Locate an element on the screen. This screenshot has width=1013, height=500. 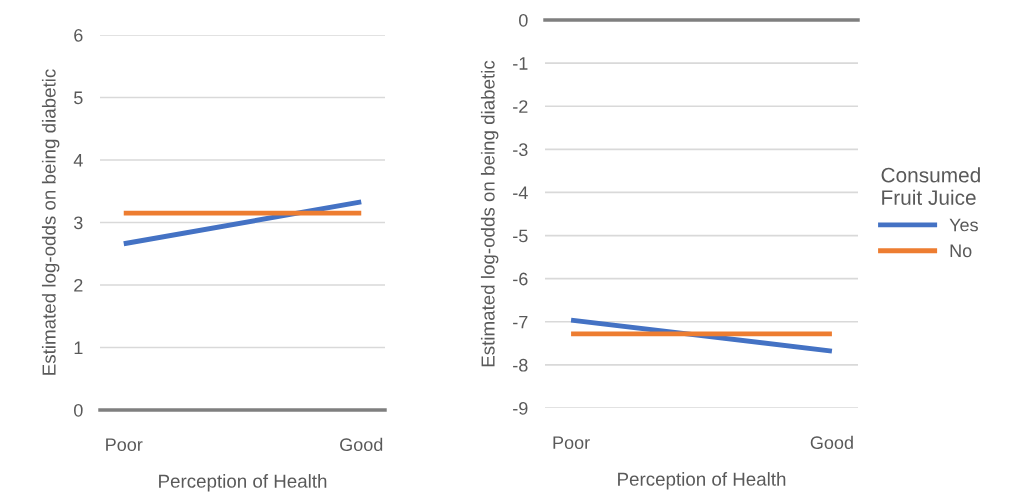
y-tick-label: -5 is located at coordinates (520, 236).